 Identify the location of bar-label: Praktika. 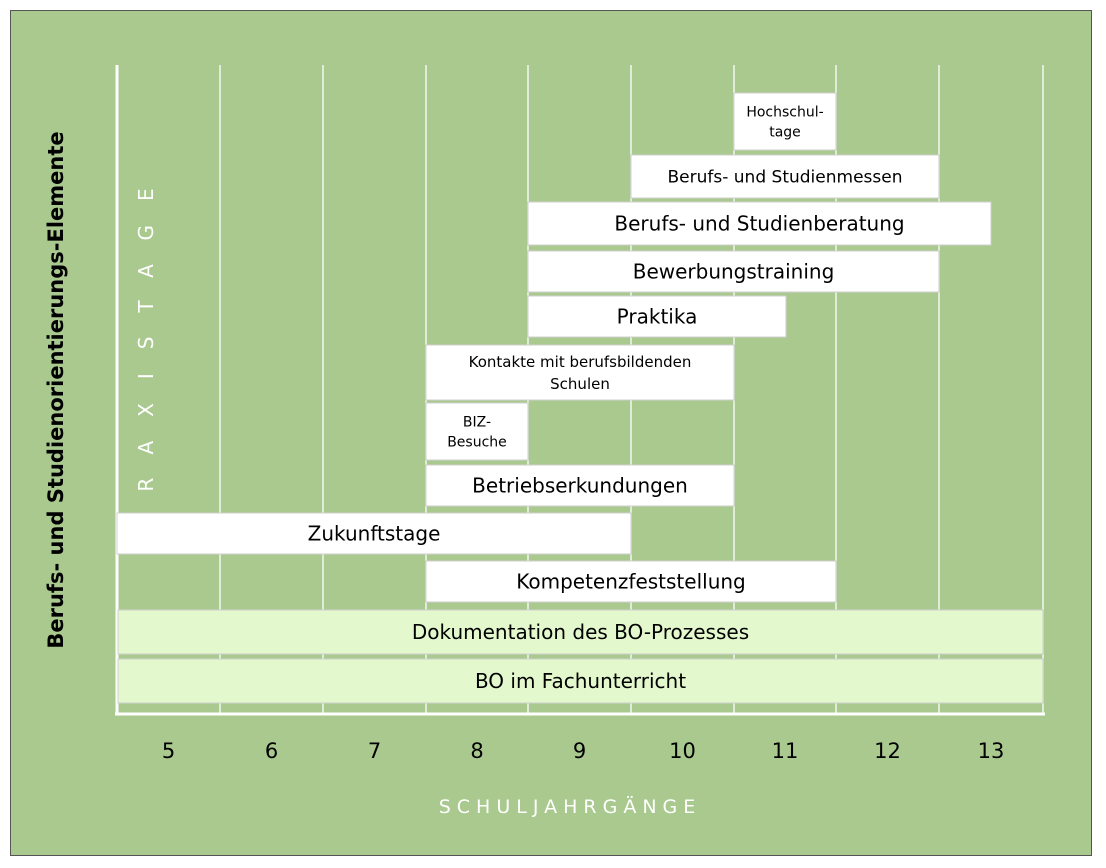
(657, 317).